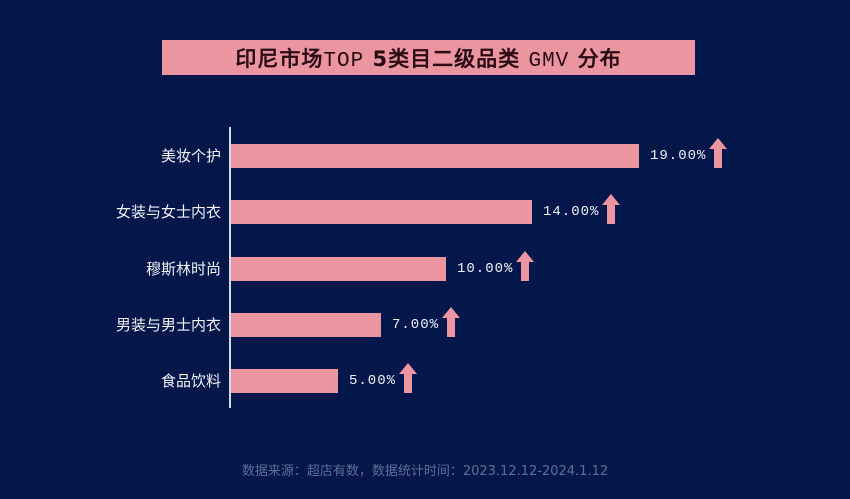 Image resolution: width=850 pixels, height=499 pixels. What do you see at coordinates (168, 325) in the screenshot?
I see `category-label: 男装与男士内衣` at bounding box center [168, 325].